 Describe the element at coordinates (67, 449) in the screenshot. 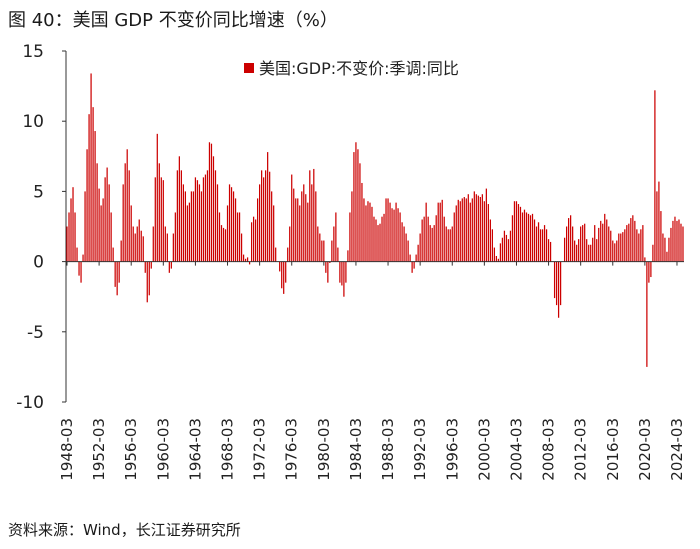

I see `x-tick-label: 1948-03` at that location.